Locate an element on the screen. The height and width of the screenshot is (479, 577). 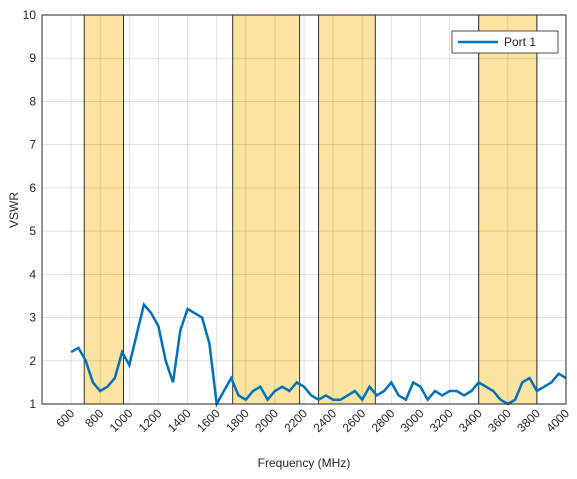
x-tick-label: 1000 is located at coordinates (121, 420).